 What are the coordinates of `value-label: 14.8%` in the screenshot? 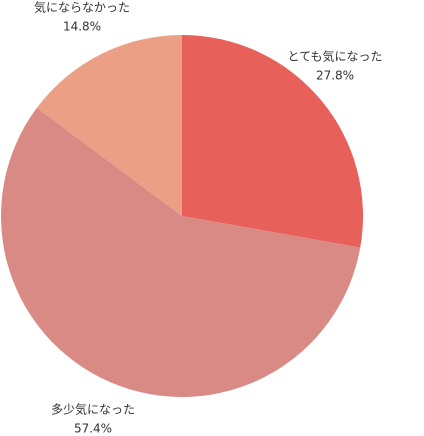 It's located at (82, 27).